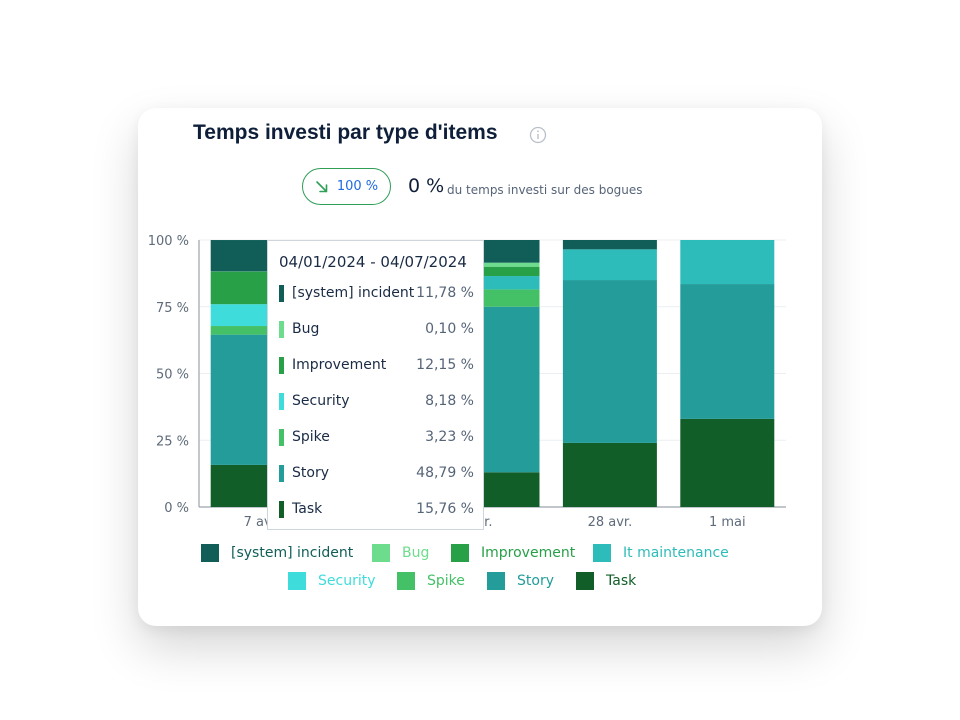 The width and height of the screenshot is (960, 720). What do you see at coordinates (307, 509) in the screenshot?
I see `tooltip-series-name: Task` at bounding box center [307, 509].